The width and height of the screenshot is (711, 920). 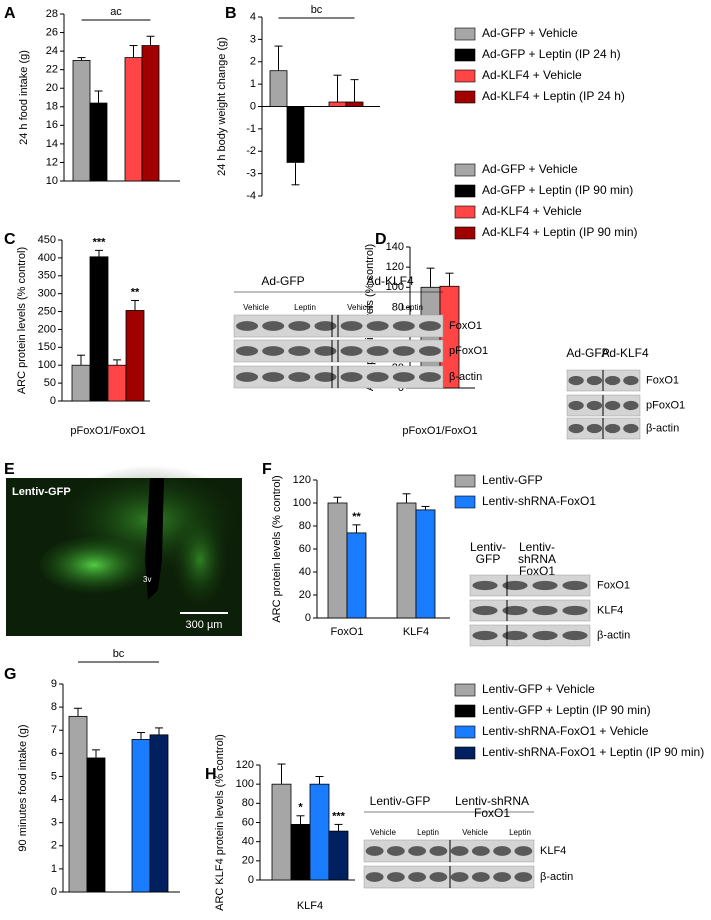 What do you see at coordinates (251, 174) in the screenshot?
I see `y-tick-label: -3` at bounding box center [251, 174].